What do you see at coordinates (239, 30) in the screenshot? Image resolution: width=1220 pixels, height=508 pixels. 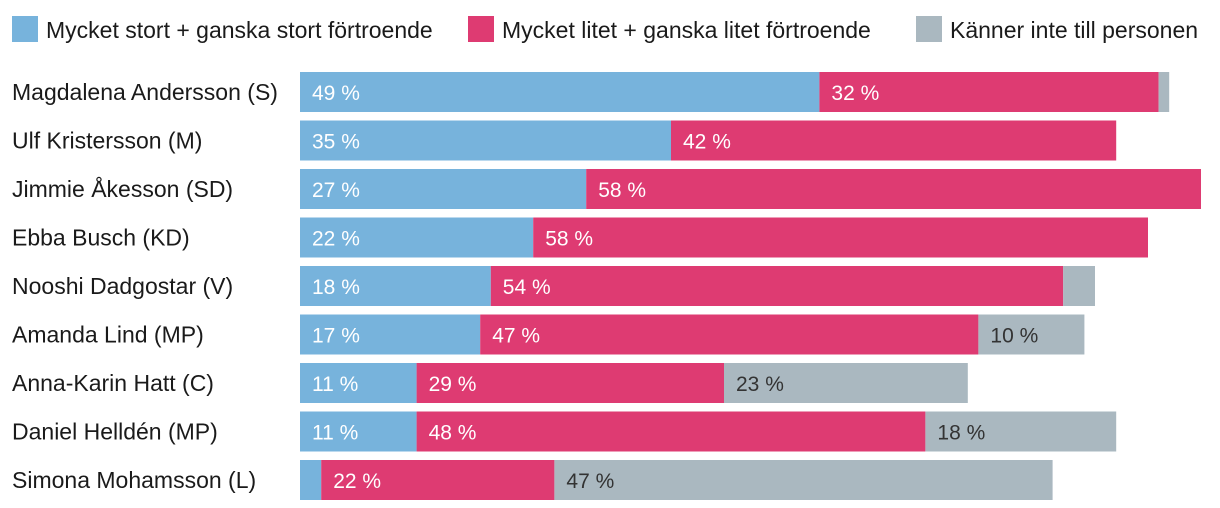 I see `legend-label-1: Mycket stort + ganska stort förtroende` at bounding box center [239, 30].